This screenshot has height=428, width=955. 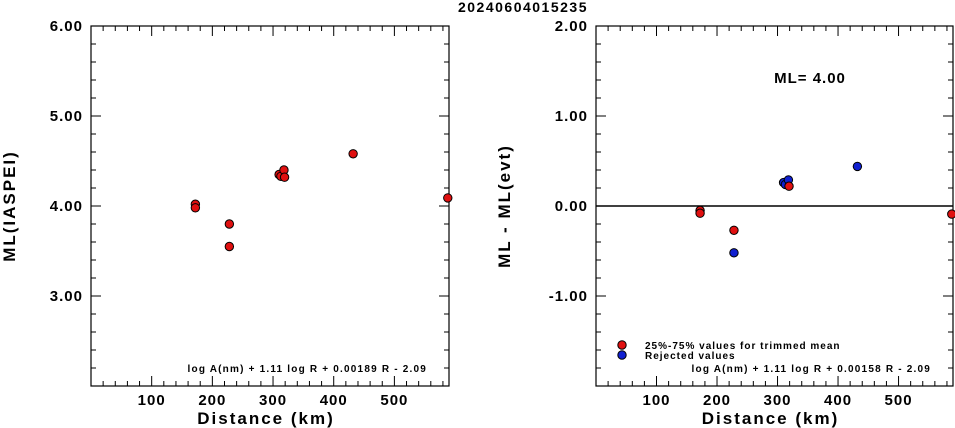 What do you see at coordinates (571, 116) in the screenshot?
I see `y-tick-label: 1.00` at bounding box center [571, 116].